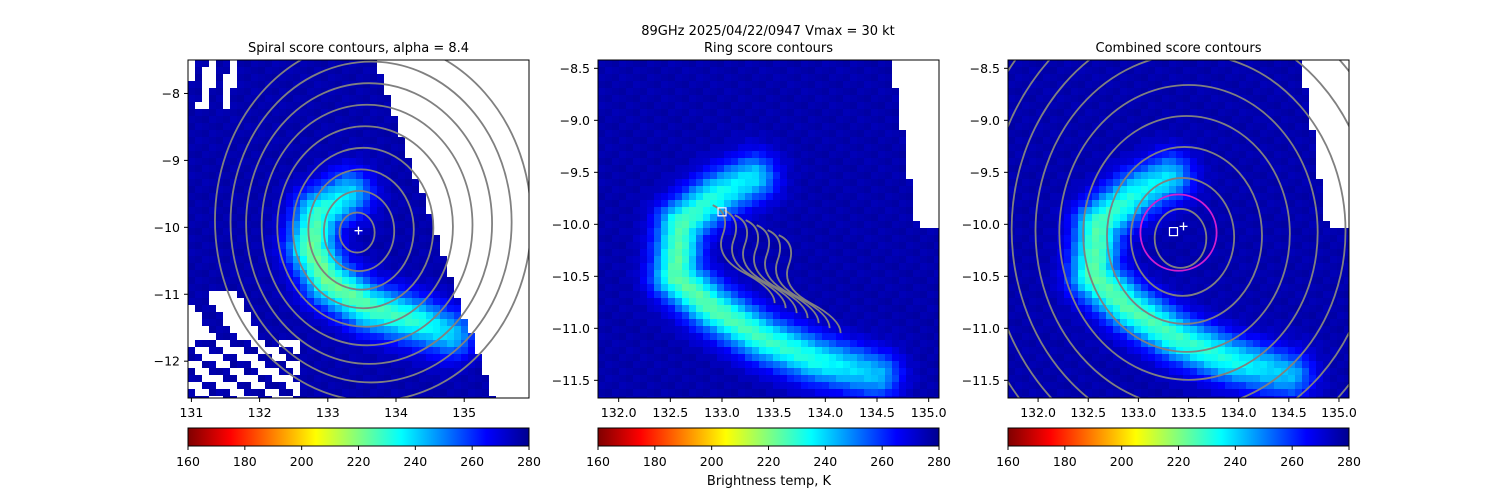  Describe the element at coordinates (371, 229) in the screenshot. I see `score-contour-line` at that location.